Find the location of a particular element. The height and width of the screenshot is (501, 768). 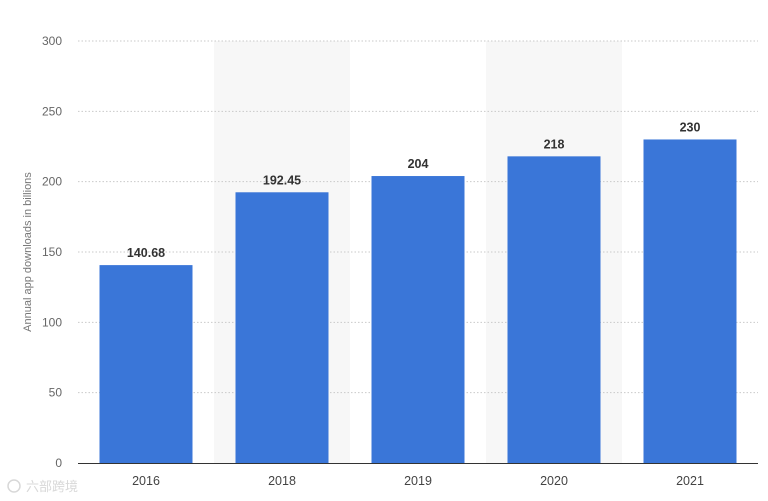

y-tick-label-150: 150 is located at coordinates (52, 252).